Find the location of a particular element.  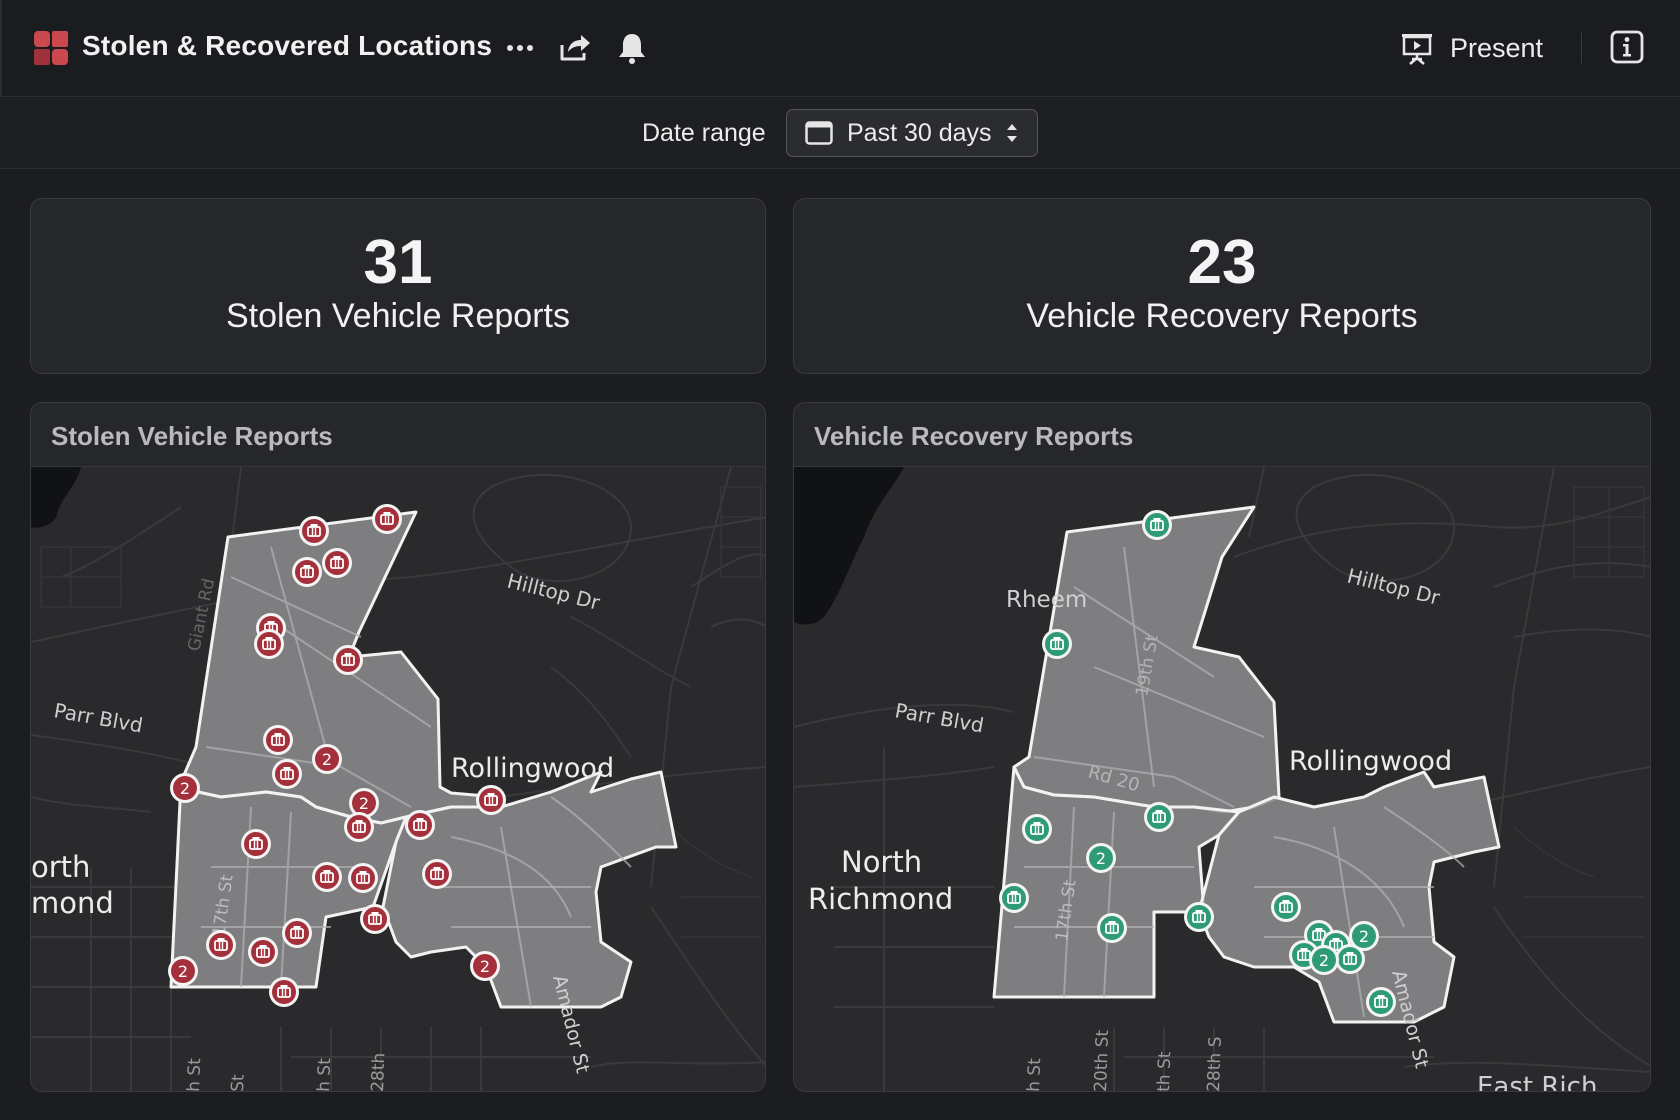

kpi-label-stolen: Stolen Vehicle Reports is located at coordinates (398, 316).